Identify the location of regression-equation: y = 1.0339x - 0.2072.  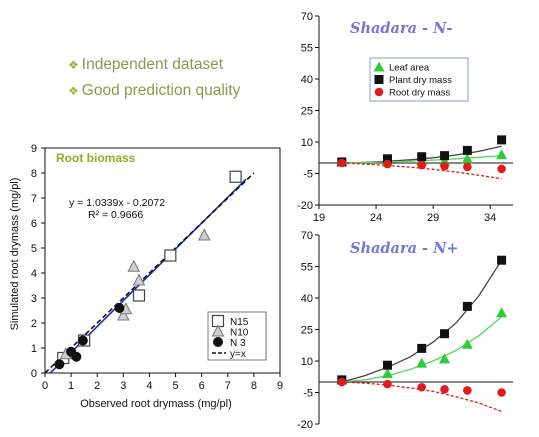
(117, 203).